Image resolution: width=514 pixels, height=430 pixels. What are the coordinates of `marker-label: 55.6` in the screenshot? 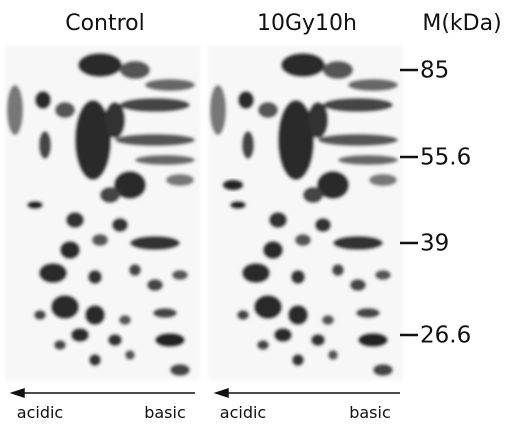 It's located at (445, 158).